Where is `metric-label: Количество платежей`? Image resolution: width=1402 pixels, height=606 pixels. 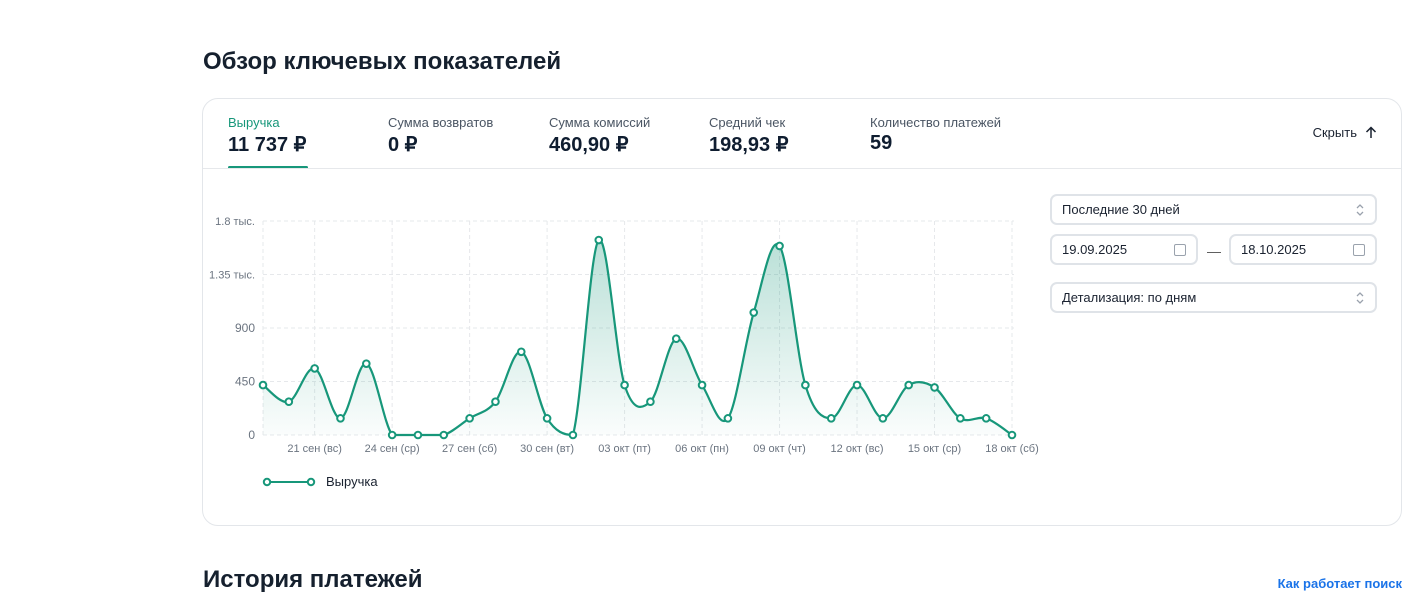
metric-label: Количество платежей is located at coordinates (936, 122).